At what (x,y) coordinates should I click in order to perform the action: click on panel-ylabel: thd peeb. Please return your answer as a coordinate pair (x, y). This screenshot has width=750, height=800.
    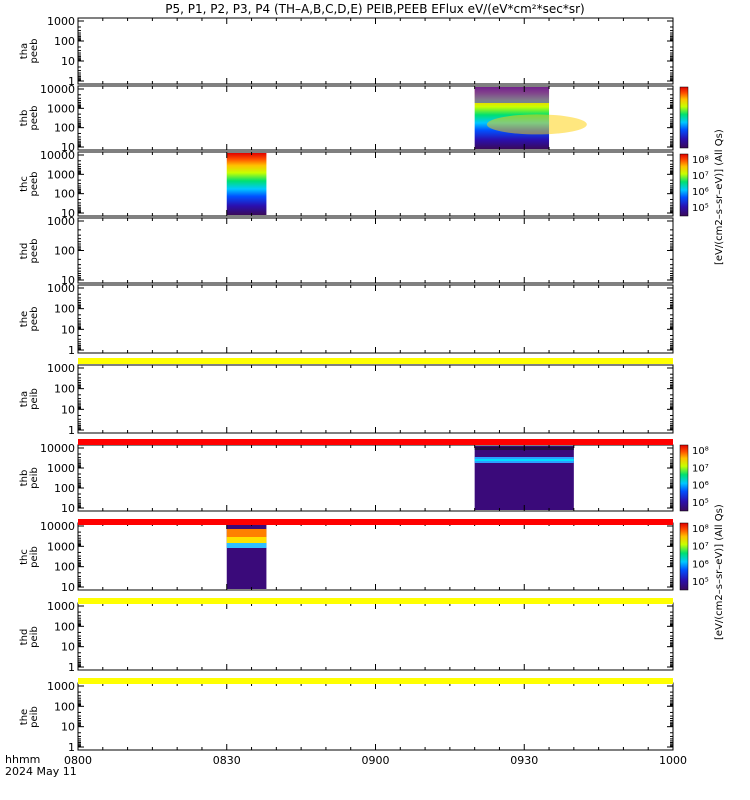
    Looking at the image, I should click on (29, 251).